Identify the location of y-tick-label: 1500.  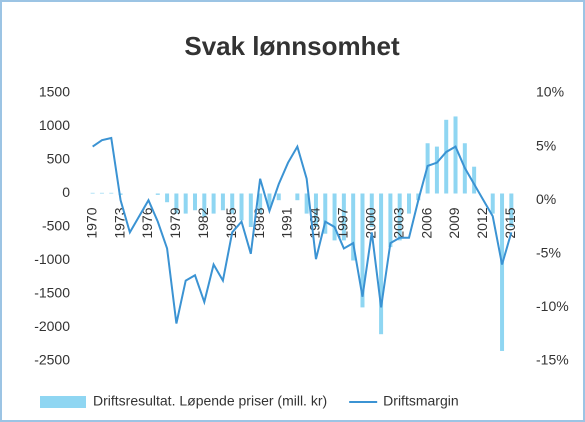
(54, 92).